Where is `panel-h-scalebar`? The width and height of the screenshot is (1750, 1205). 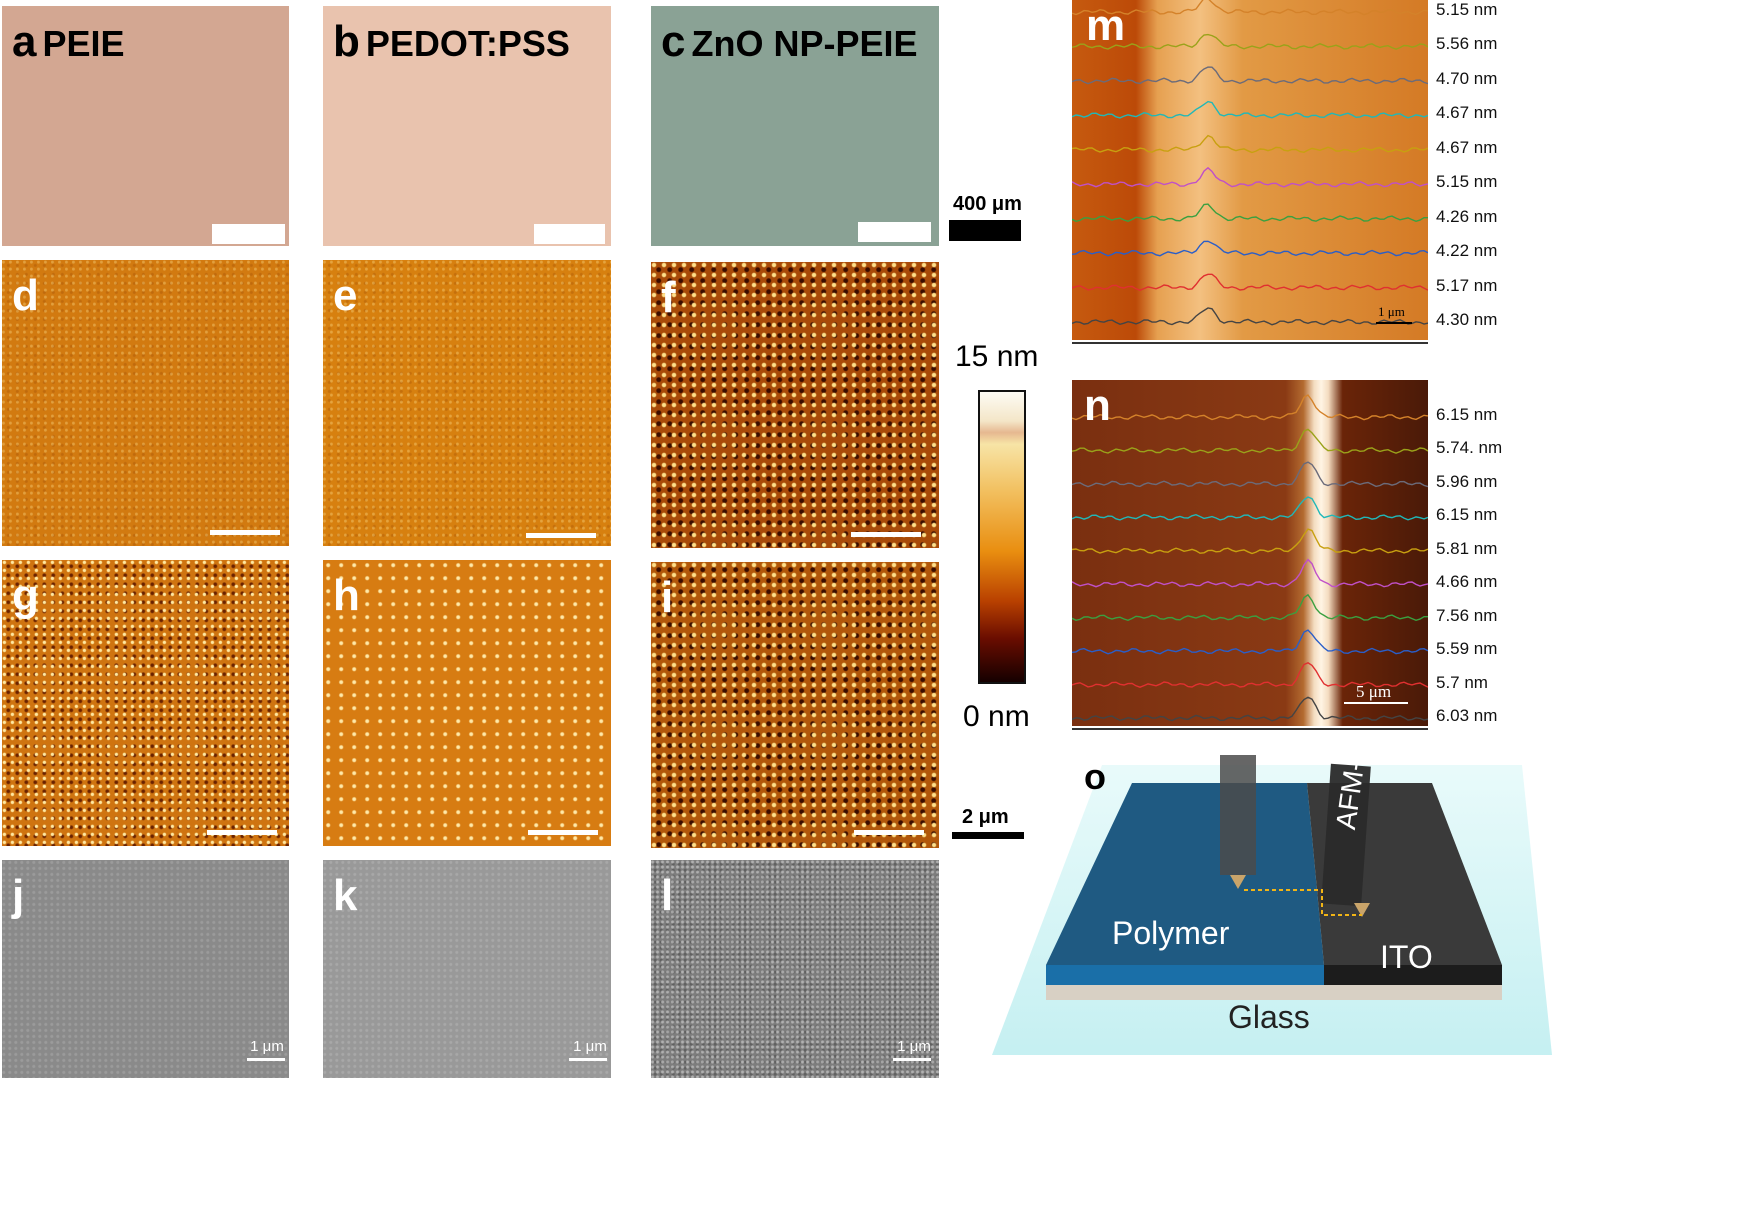 panel-h-scalebar is located at coordinates (563, 832).